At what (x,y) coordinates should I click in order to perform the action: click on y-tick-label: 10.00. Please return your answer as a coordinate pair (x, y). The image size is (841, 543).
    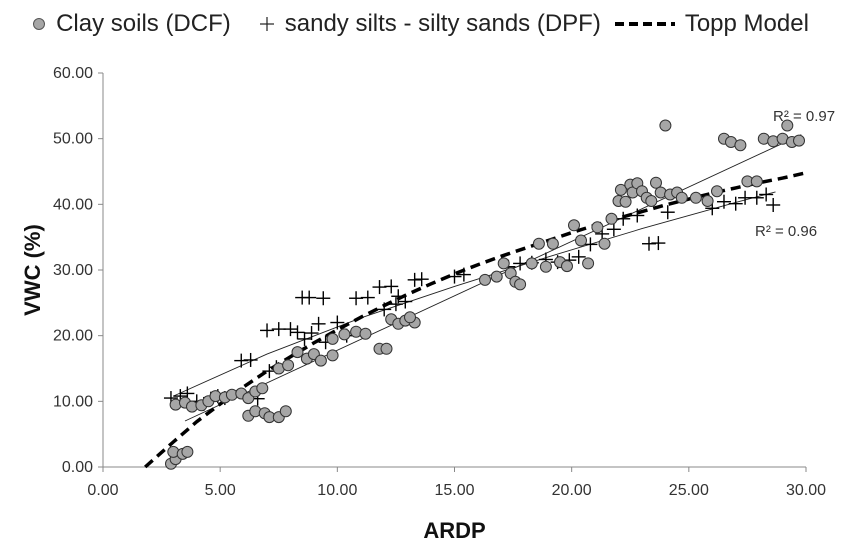
    Looking at the image, I should click on (73, 401).